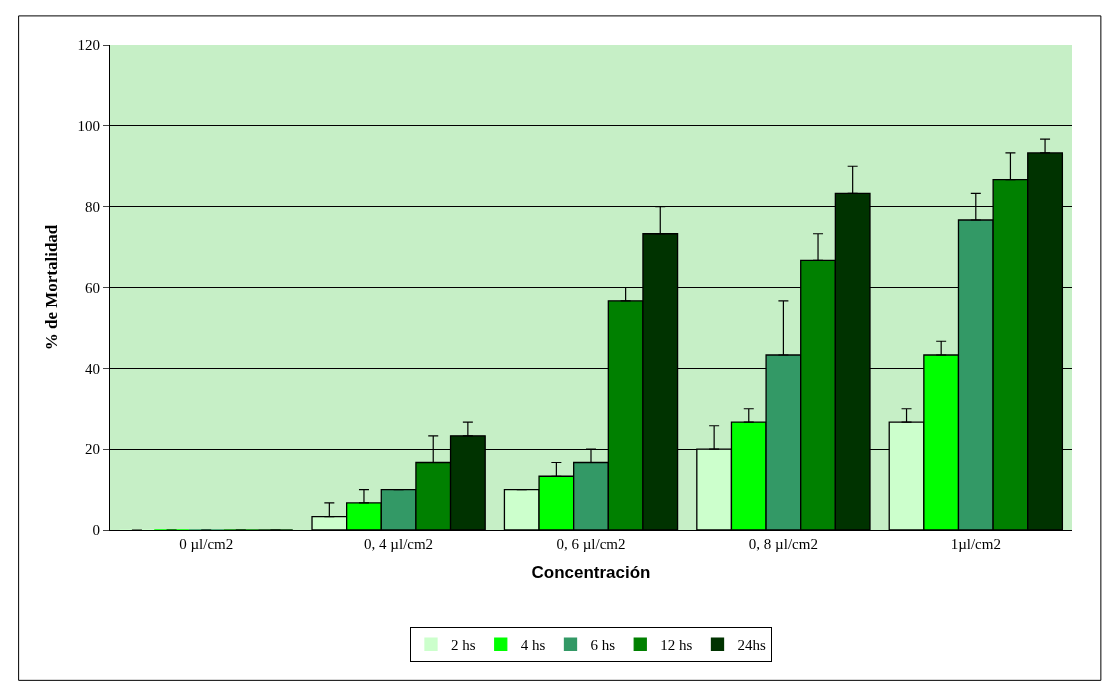  Describe the element at coordinates (92, 368) in the screenshot. I see `y-tick-label: 40` at that location.